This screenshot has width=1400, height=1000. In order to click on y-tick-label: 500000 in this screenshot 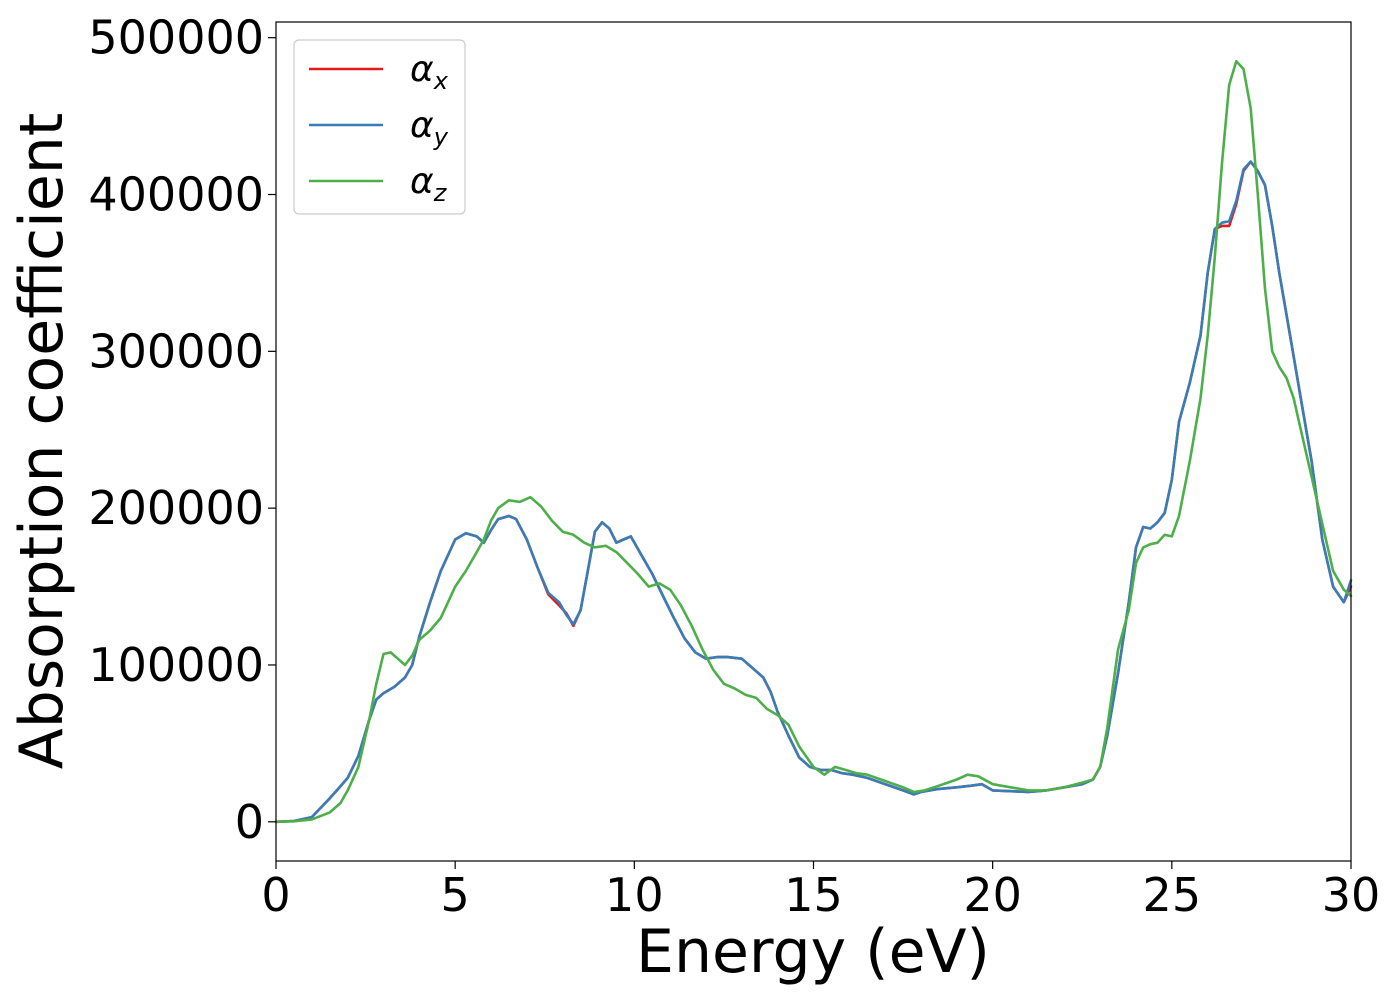, I will do `click(176, 38)`.